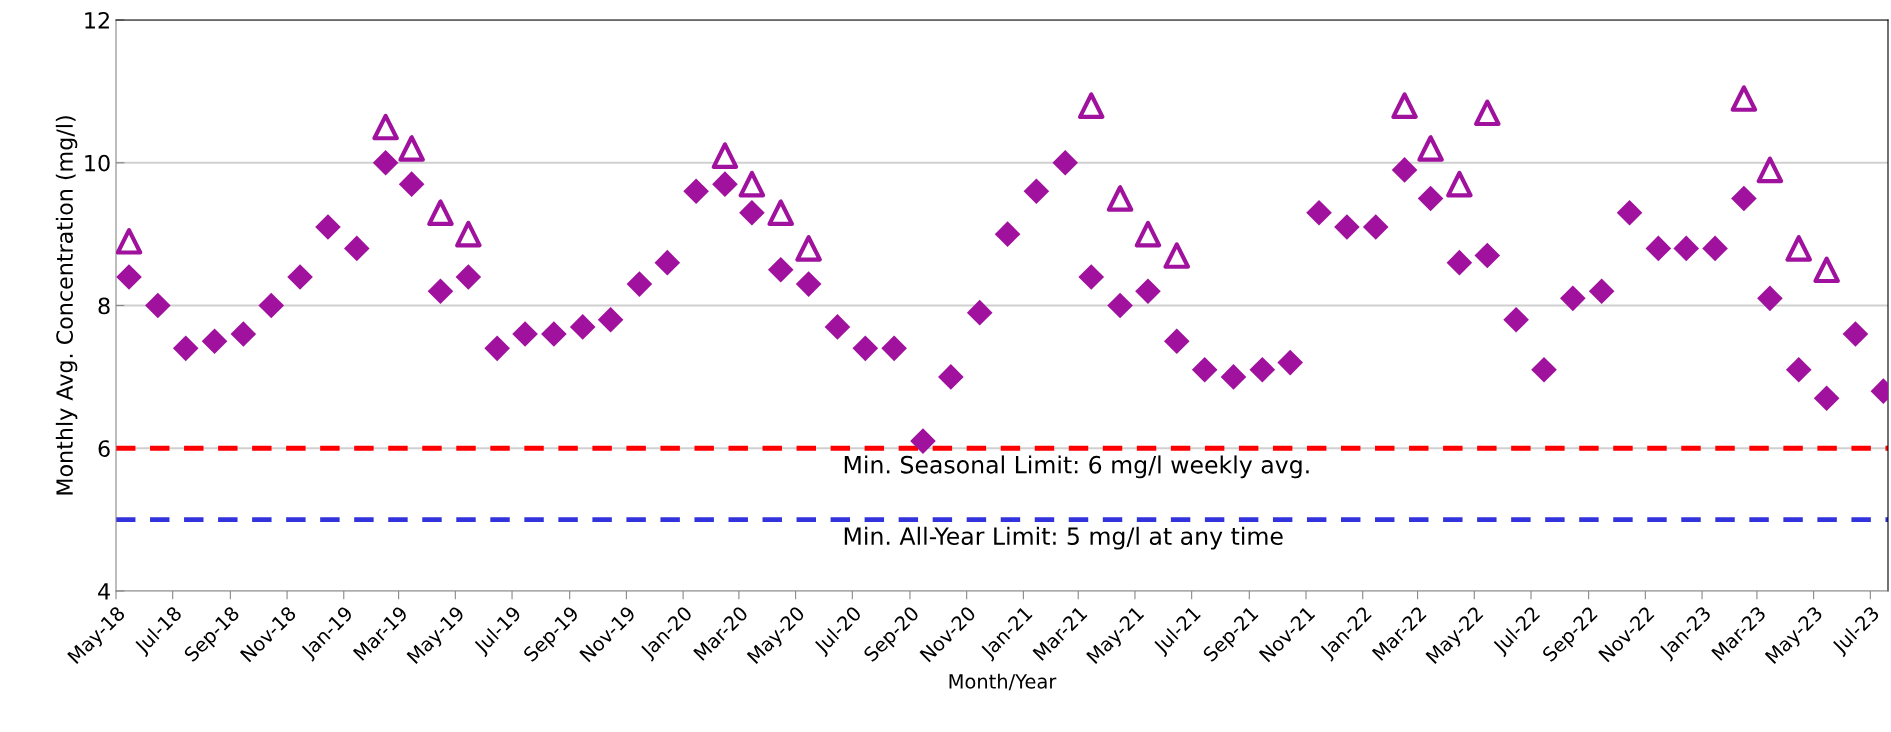 The image size is (1891, 732). I want to click on ref-line-label: Min. Seasonal Limit: 6 mg/l weekly avg., so click(1076, 467).